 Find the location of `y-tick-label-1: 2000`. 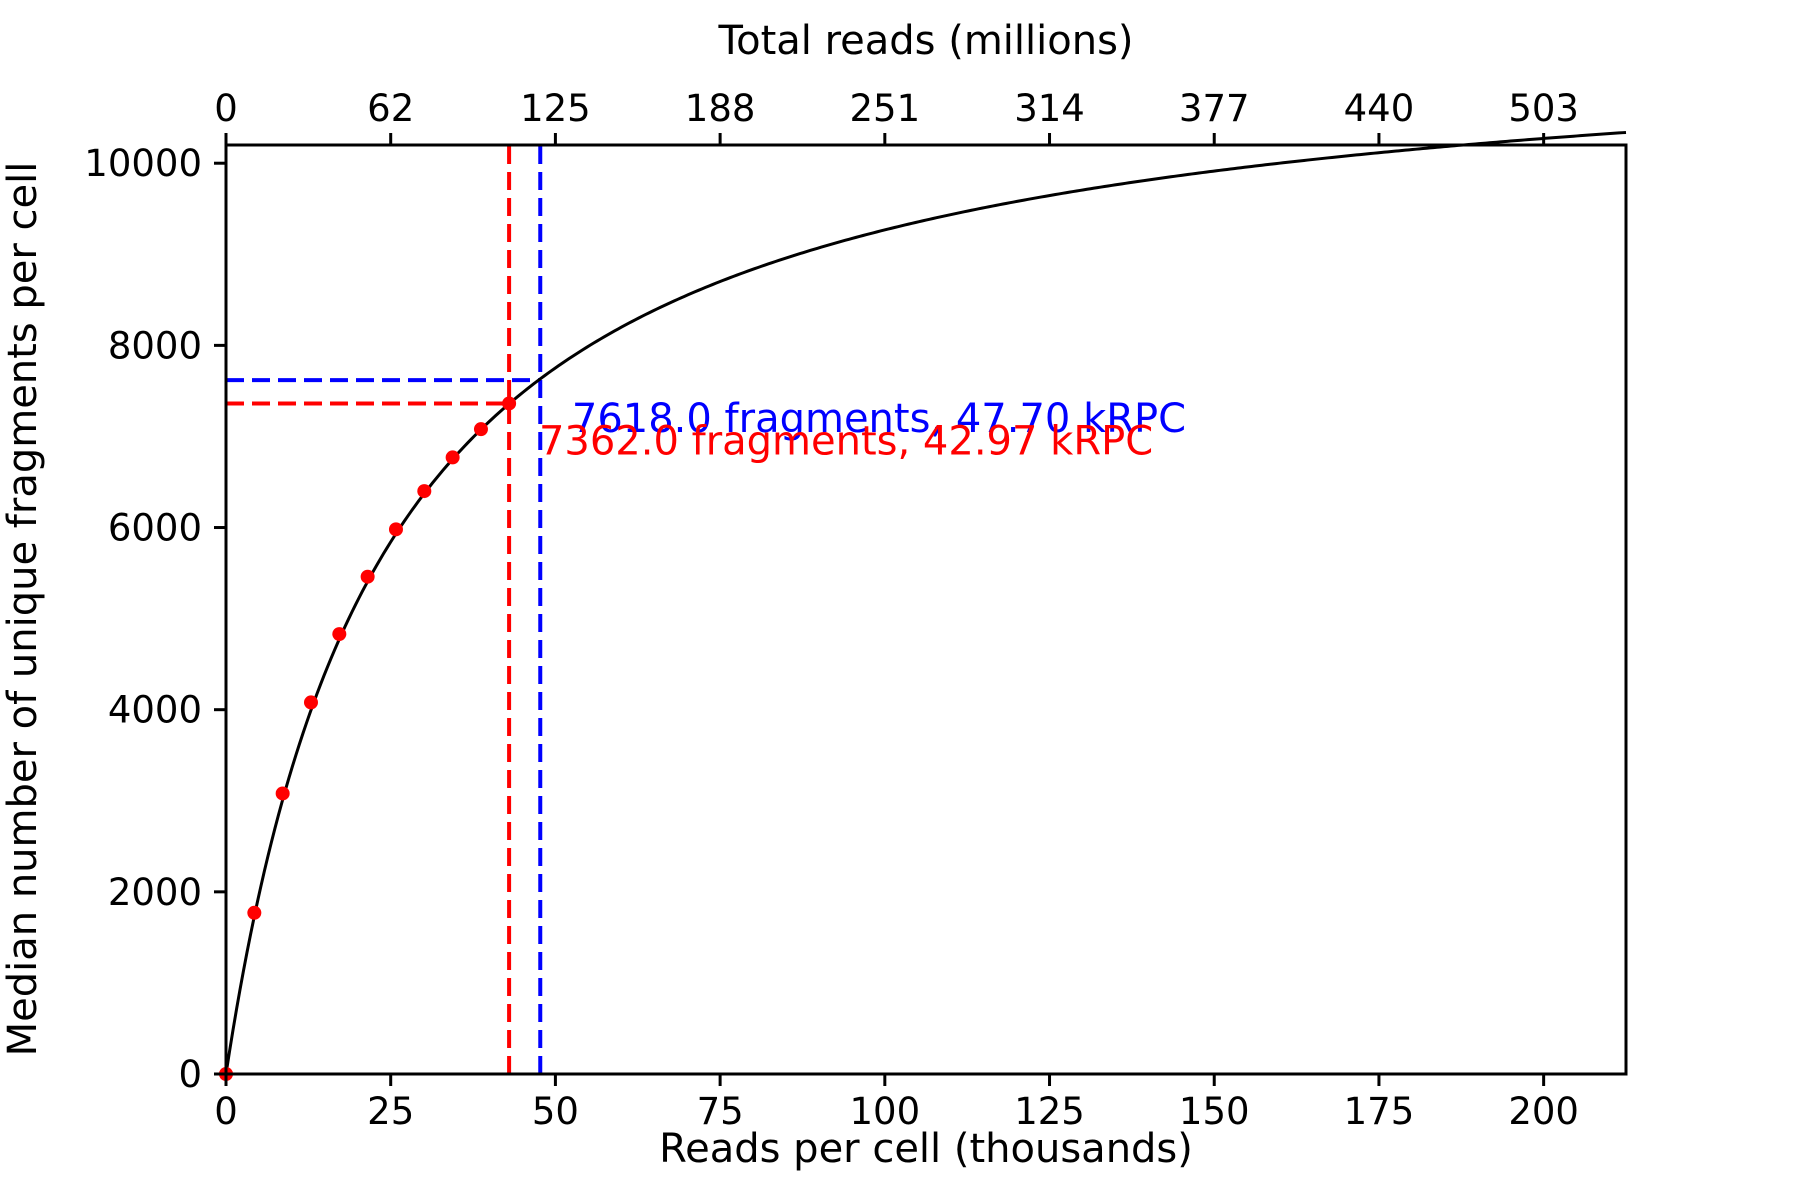

y-tick-label-1: 2000 is located at coordinates (155, 892).